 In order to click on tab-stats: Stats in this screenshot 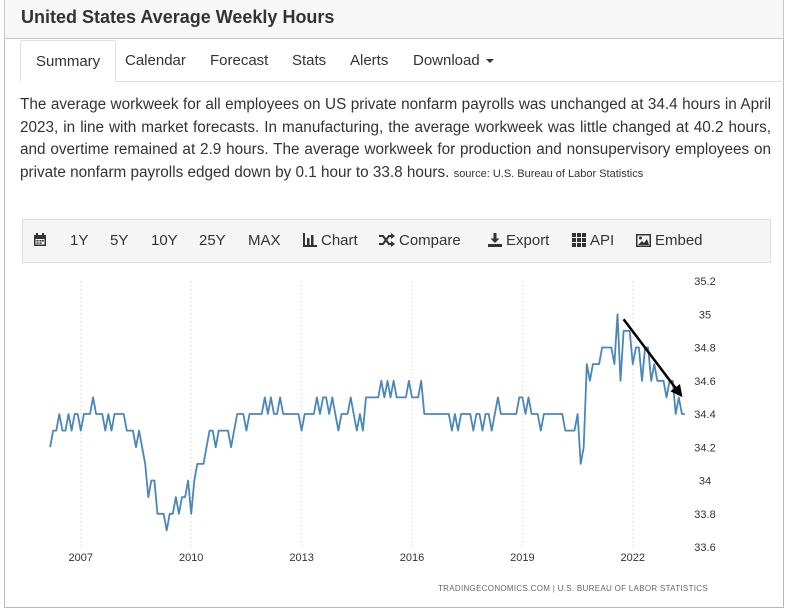, I will do `click(309, 61)`.